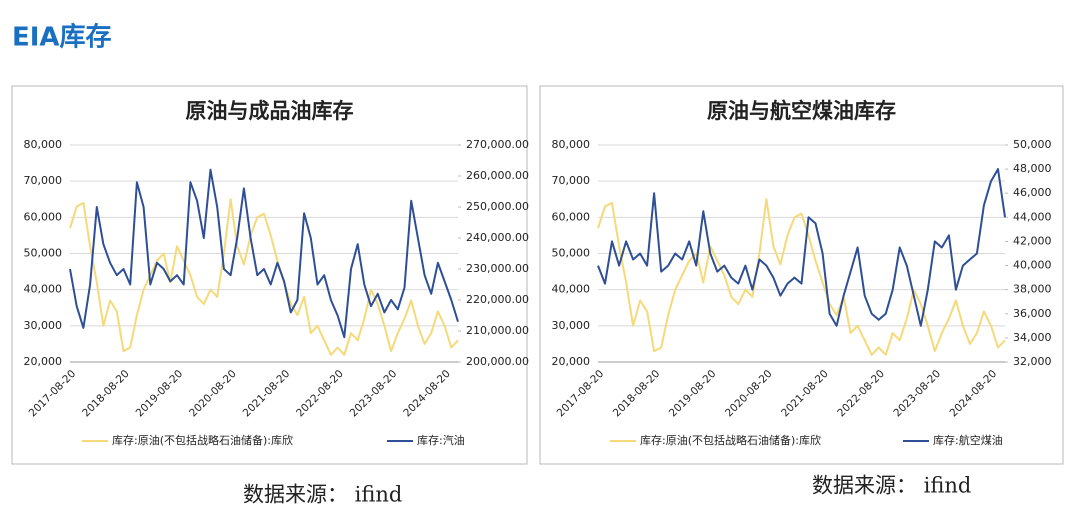  Describe the element at coordinates (1032, 361) in the screenshot. I see `y2-tick-label: 32,000` at that location.